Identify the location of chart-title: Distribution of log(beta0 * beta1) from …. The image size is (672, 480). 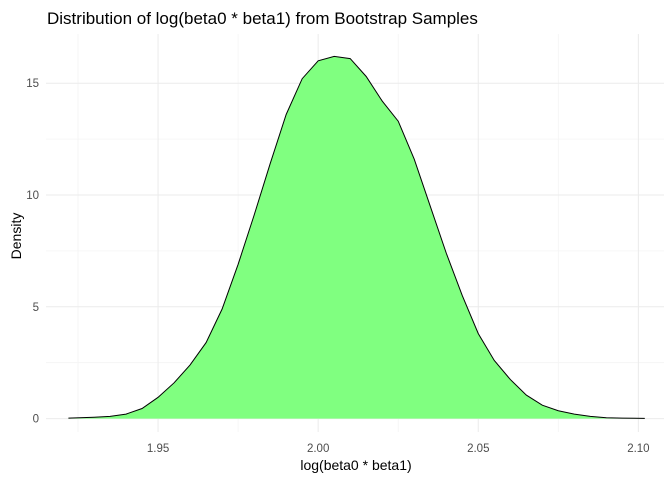
(262, 18).